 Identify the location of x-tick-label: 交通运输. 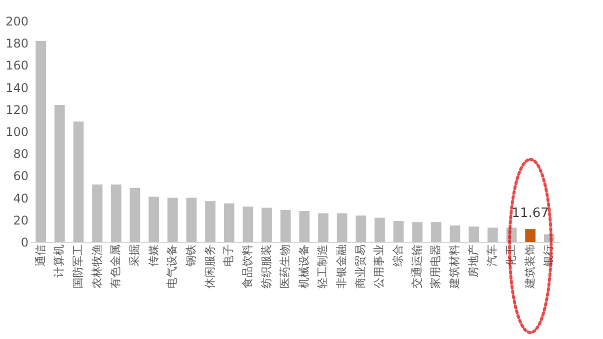
(417, 266).